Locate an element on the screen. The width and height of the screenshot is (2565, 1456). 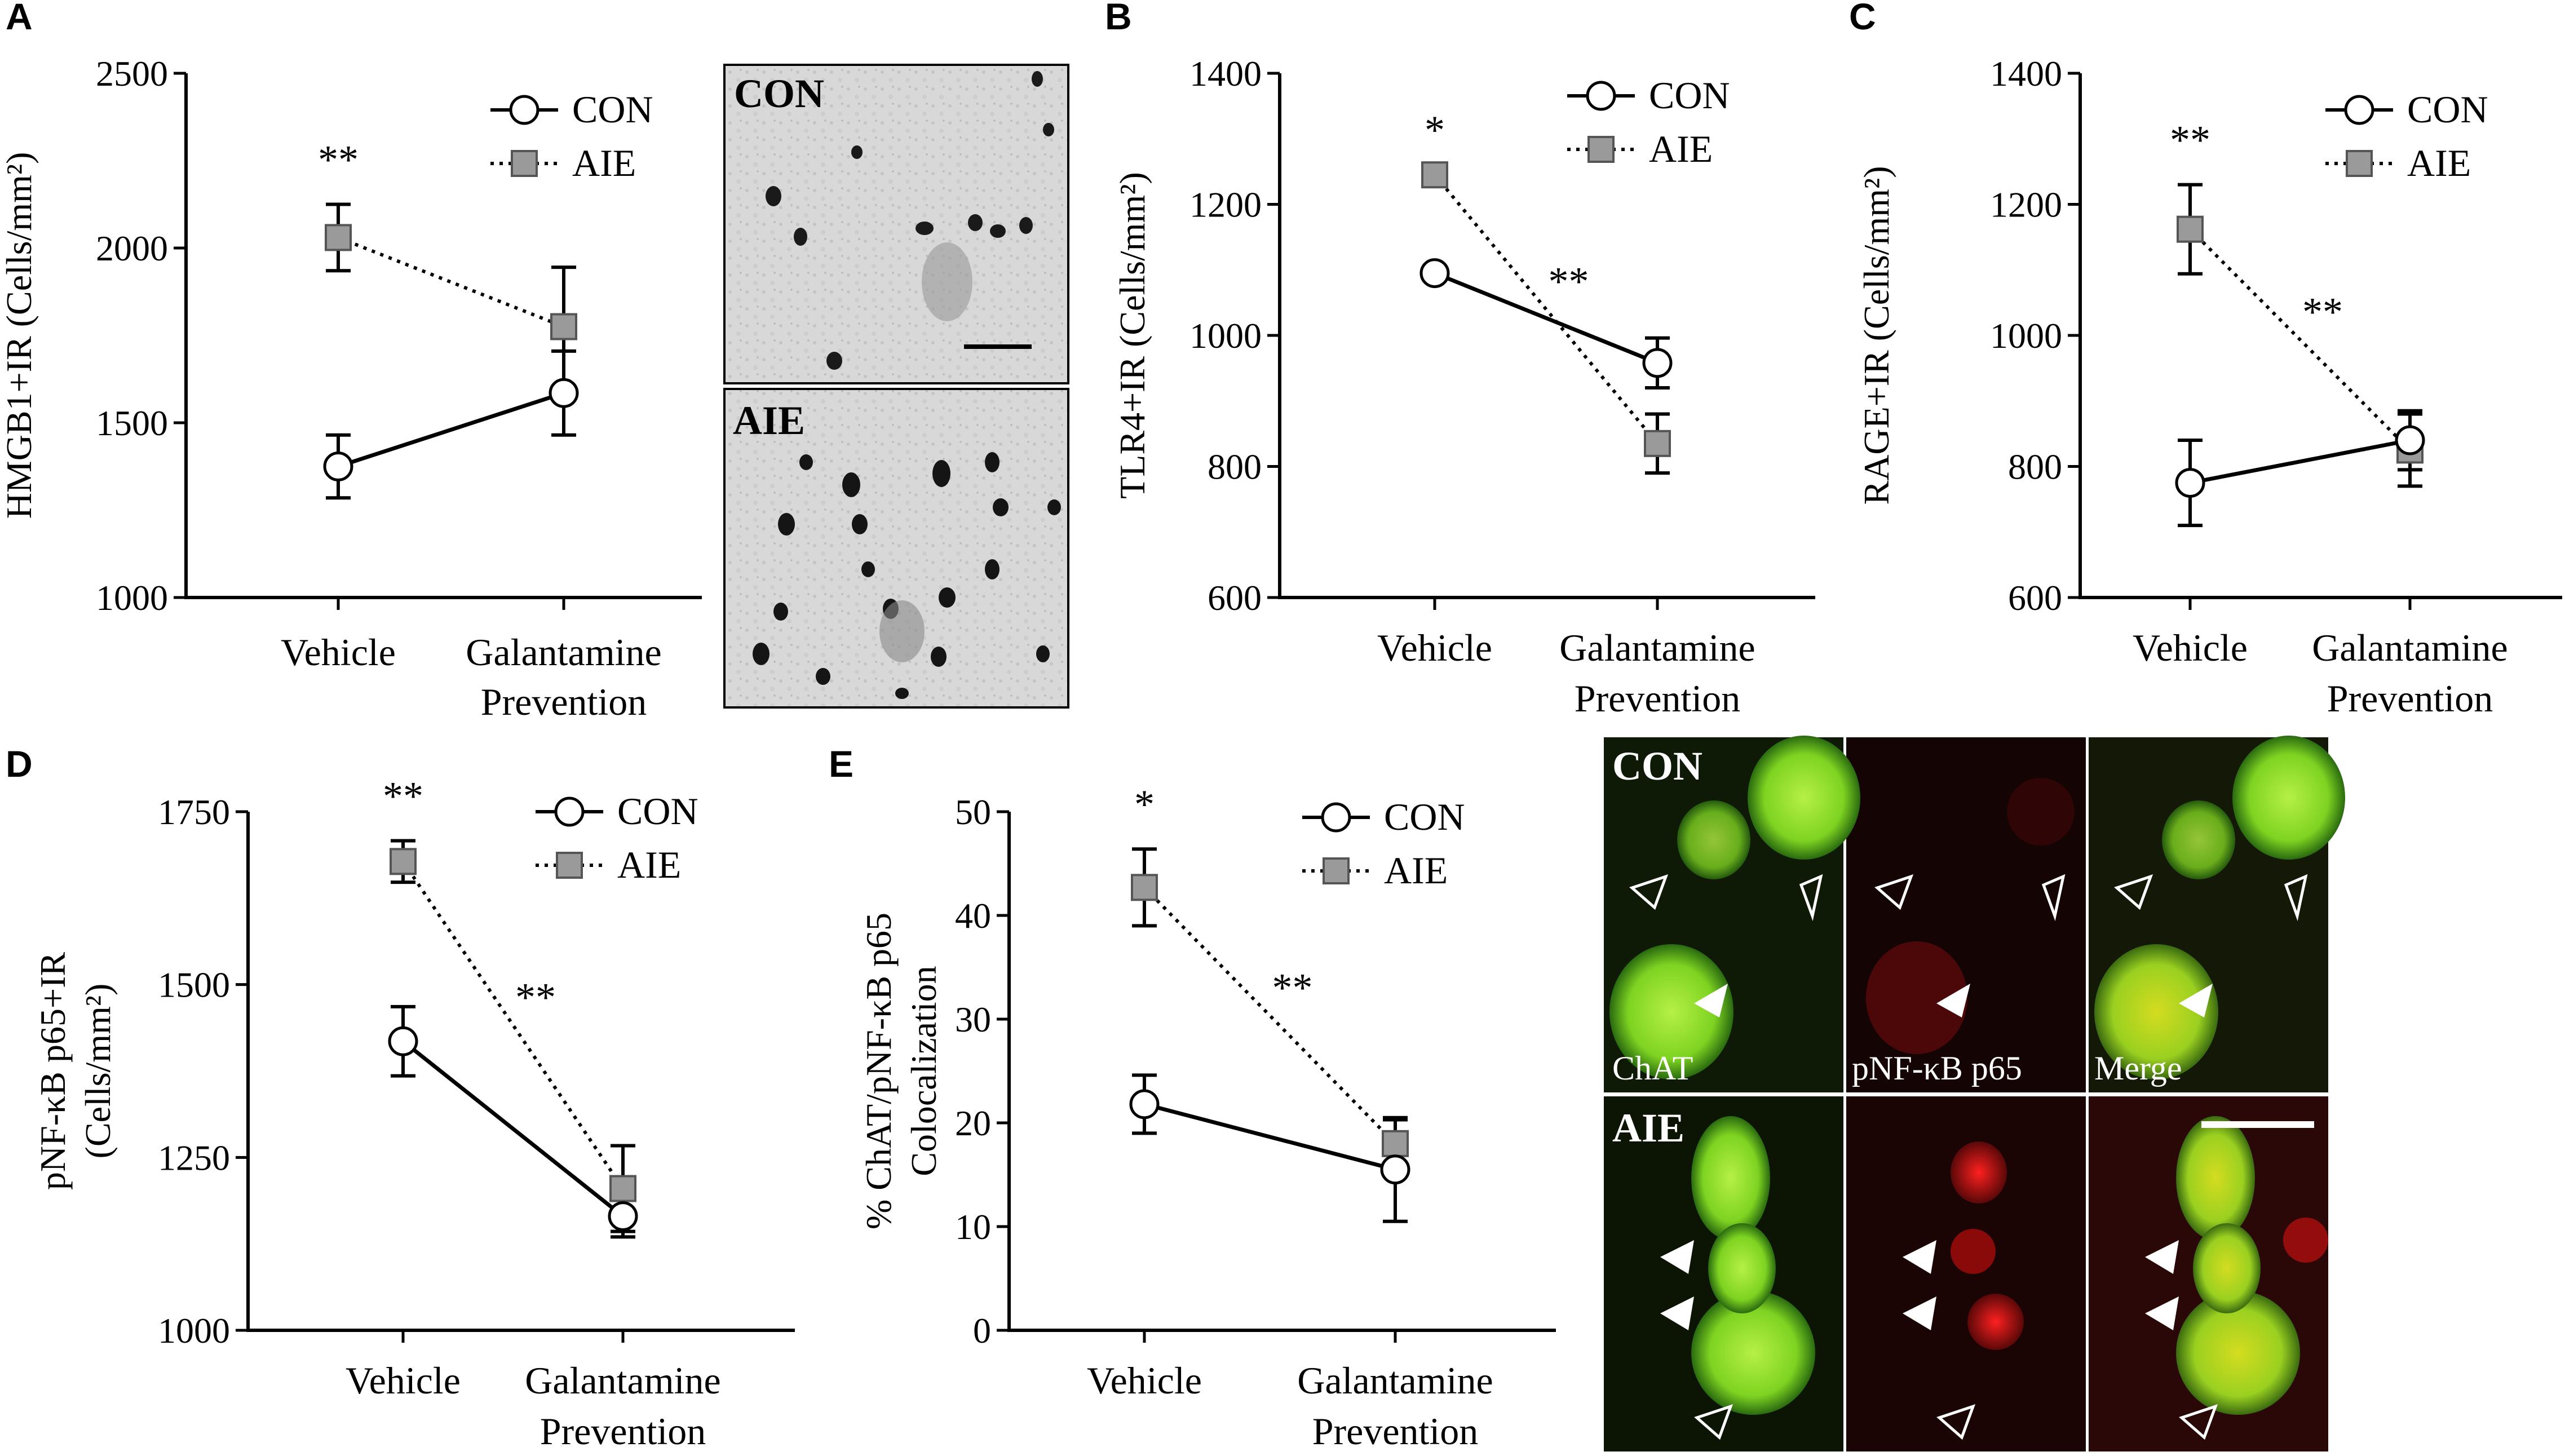
y-axis-label: pNF-κB p65+IR is located at coordinates (53, 1071).